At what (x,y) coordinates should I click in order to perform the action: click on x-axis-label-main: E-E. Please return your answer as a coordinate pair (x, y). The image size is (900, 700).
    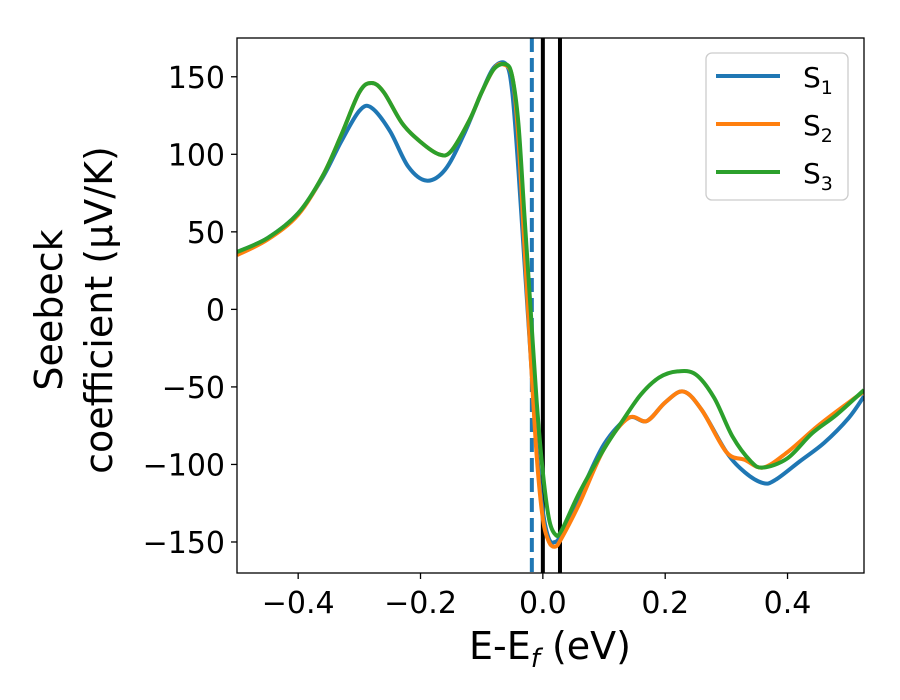
    Looking at the image, I should click on (500, 646).